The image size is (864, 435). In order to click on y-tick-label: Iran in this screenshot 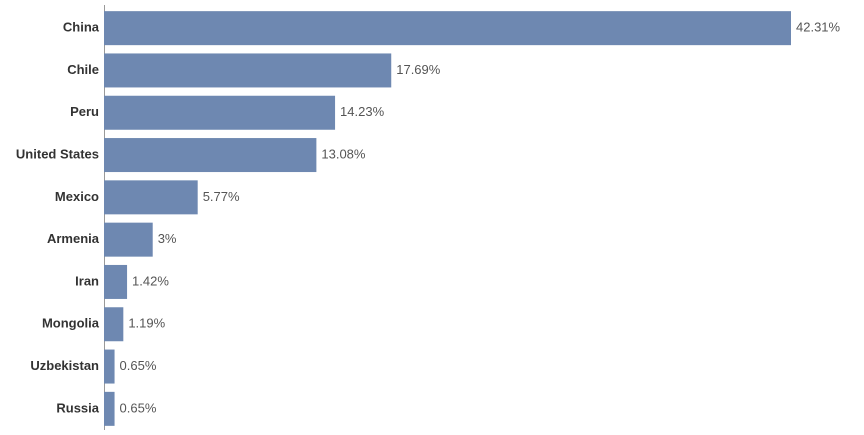, I will do `click(87, 280)`.